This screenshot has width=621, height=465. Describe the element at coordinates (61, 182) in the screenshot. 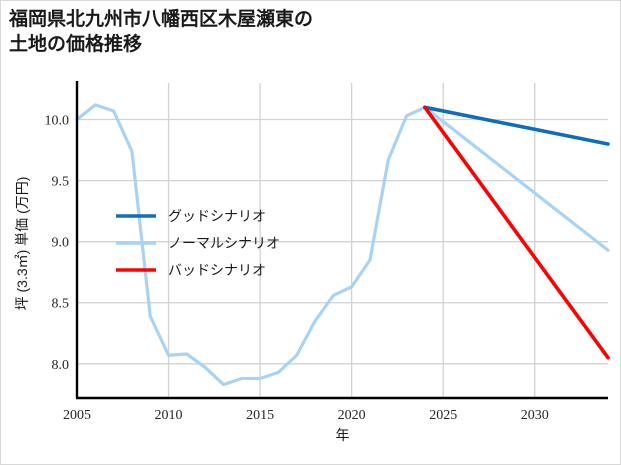

I see `y-tick-label: 9.5` at that location.